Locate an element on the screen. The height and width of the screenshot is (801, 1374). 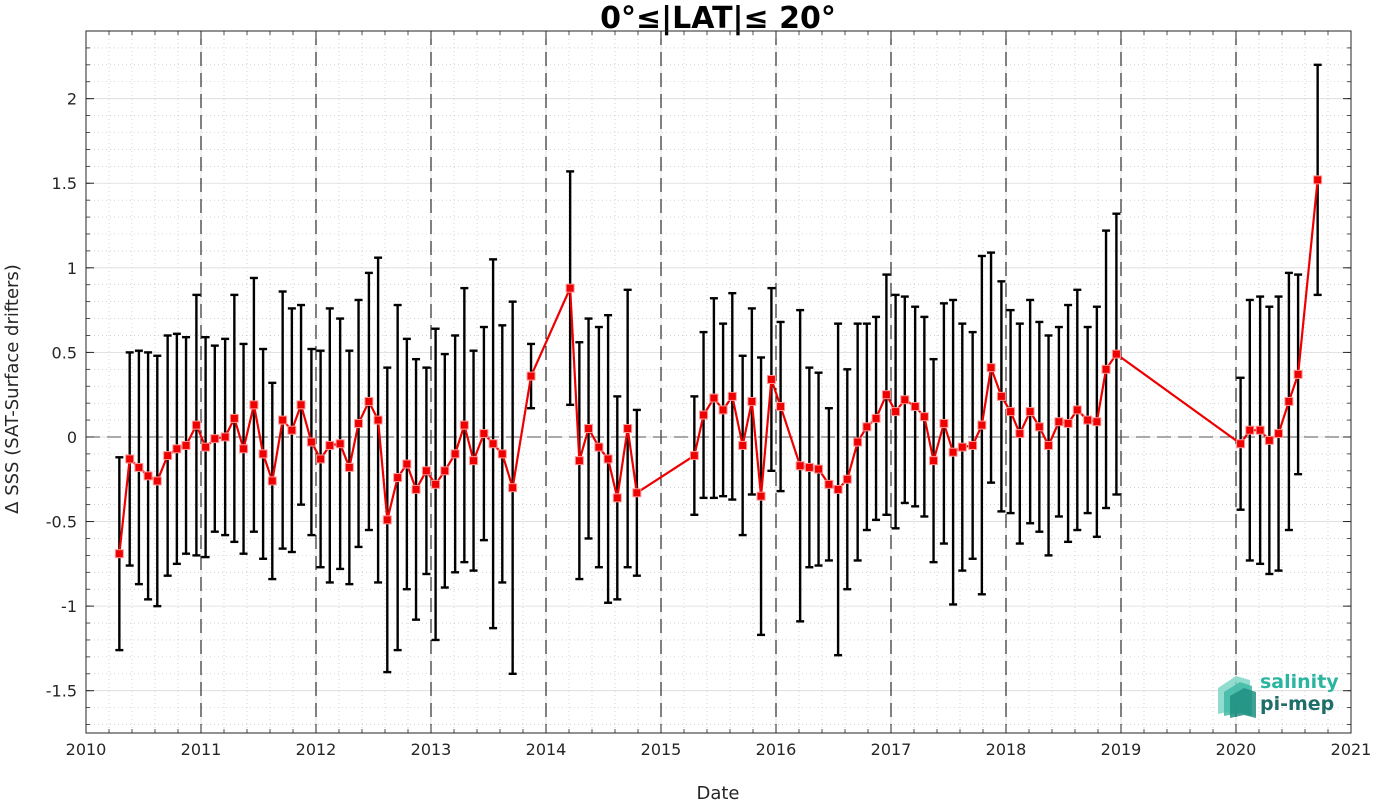
x-tick-label: 2017 is located at coordinates (891, 749).